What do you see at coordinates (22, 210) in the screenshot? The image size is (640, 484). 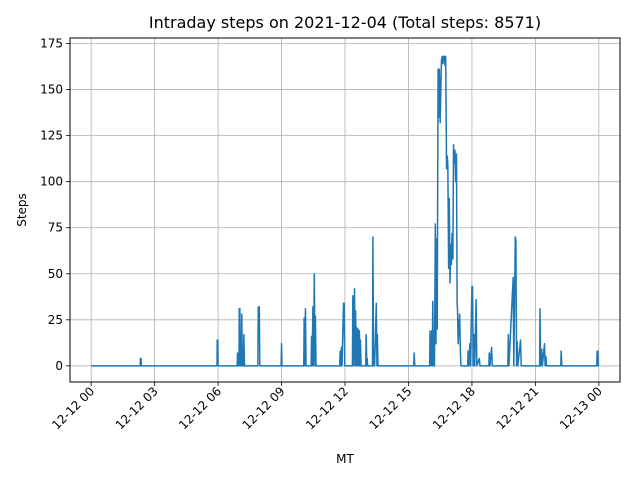 I see `y-axis-label: Steps` at bounding box center [22, 210].